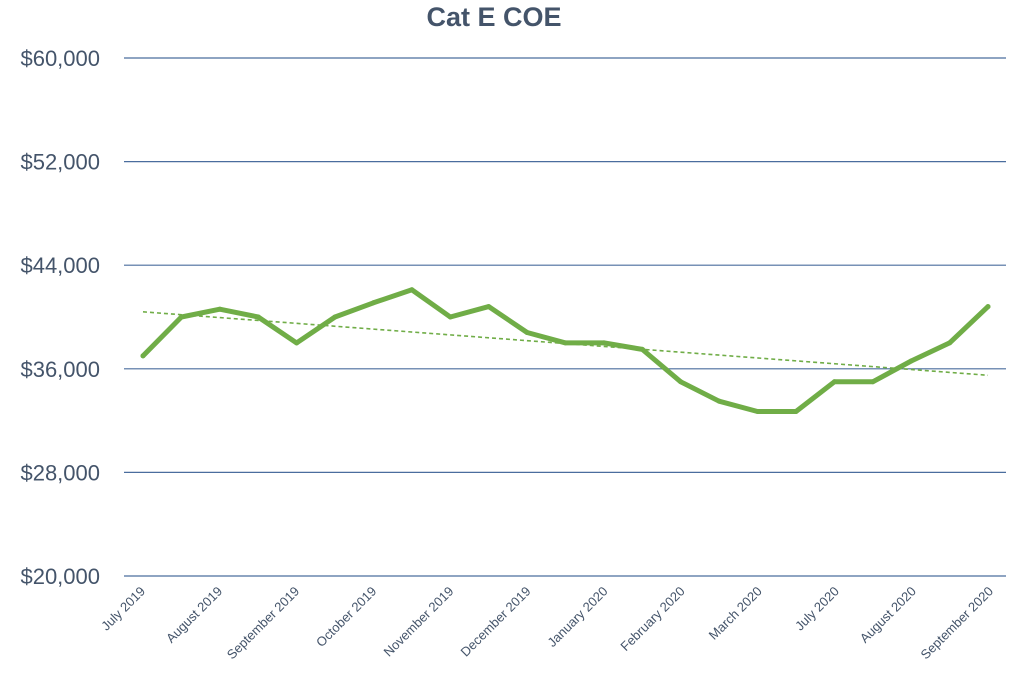  Describe the element at coordinates (888, 615) in the screenshot. I see `x-tick-label: August 2020` at that location.